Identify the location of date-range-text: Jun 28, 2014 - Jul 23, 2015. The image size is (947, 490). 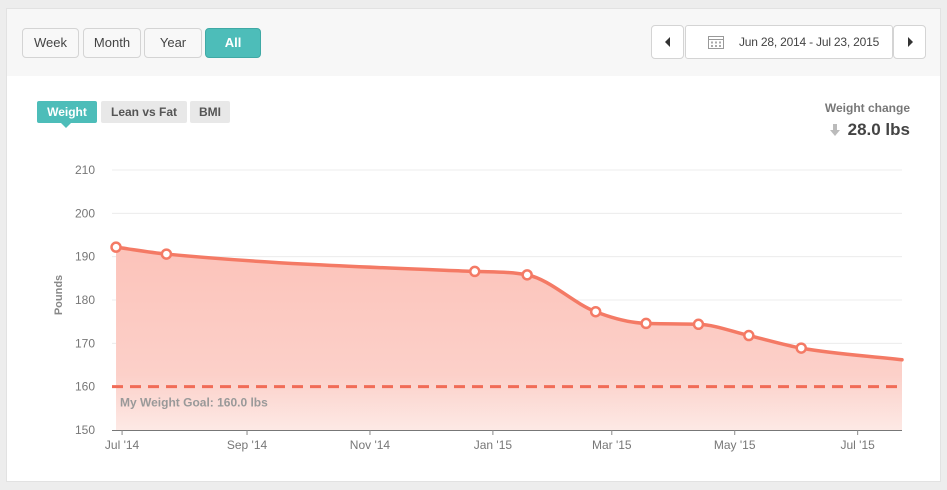
(809, 42).